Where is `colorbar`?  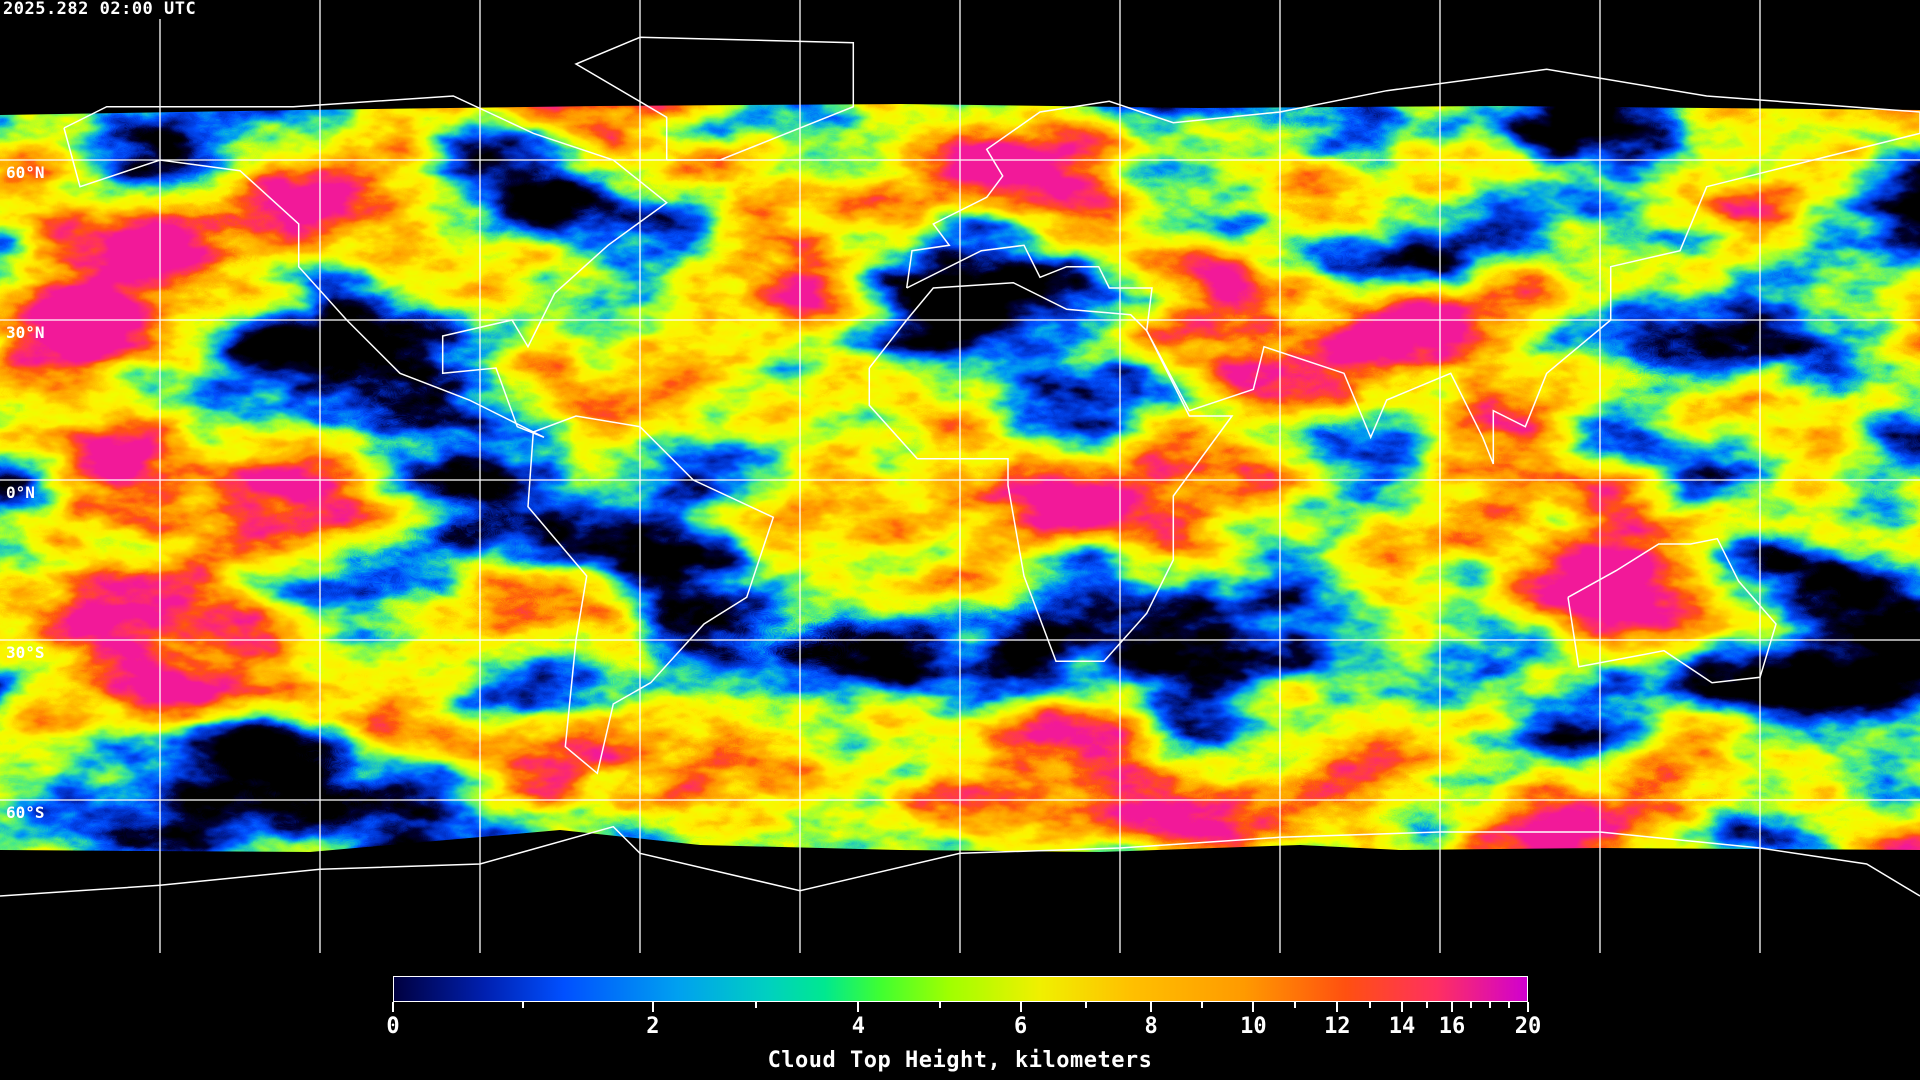
colorbar is located at coordinates (960, 989).